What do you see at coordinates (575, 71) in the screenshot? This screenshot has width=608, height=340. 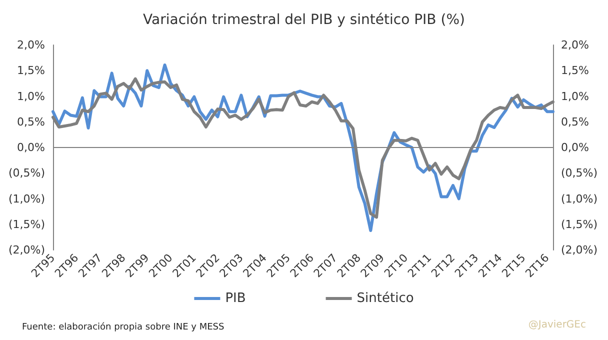 I see `y2-tick-label: 1,5%` at bounding box center [575, 71].